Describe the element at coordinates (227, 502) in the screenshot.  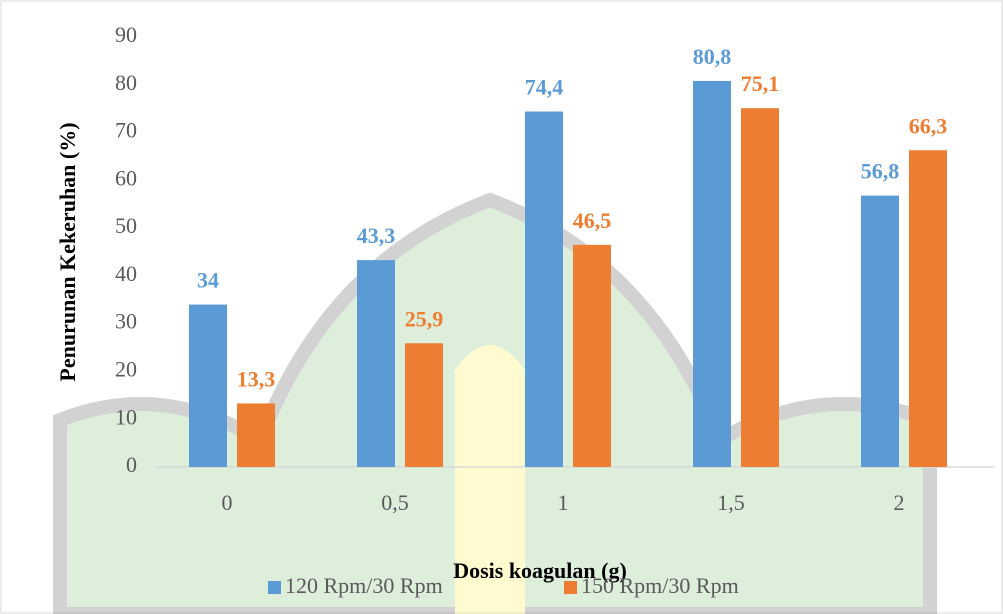
I see `x-tick-label: 0` at that location.